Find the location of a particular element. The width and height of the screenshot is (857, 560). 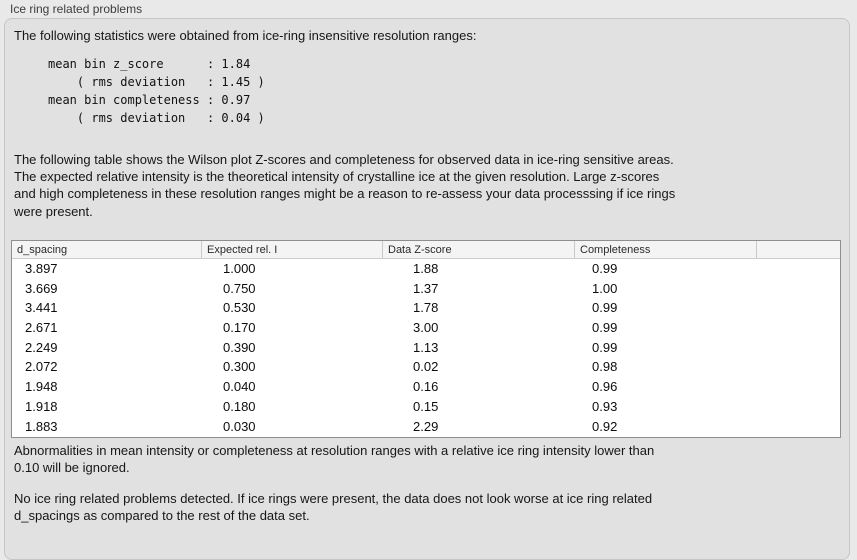

table-cell: 1.37 is located at coordinates (426, 288).